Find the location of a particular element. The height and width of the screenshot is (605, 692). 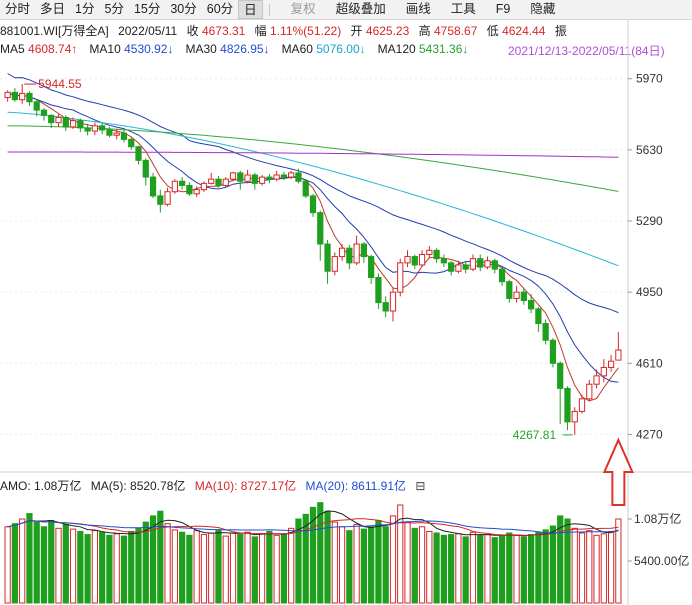

volume-ma10-line is located at coordinates (313, 527).